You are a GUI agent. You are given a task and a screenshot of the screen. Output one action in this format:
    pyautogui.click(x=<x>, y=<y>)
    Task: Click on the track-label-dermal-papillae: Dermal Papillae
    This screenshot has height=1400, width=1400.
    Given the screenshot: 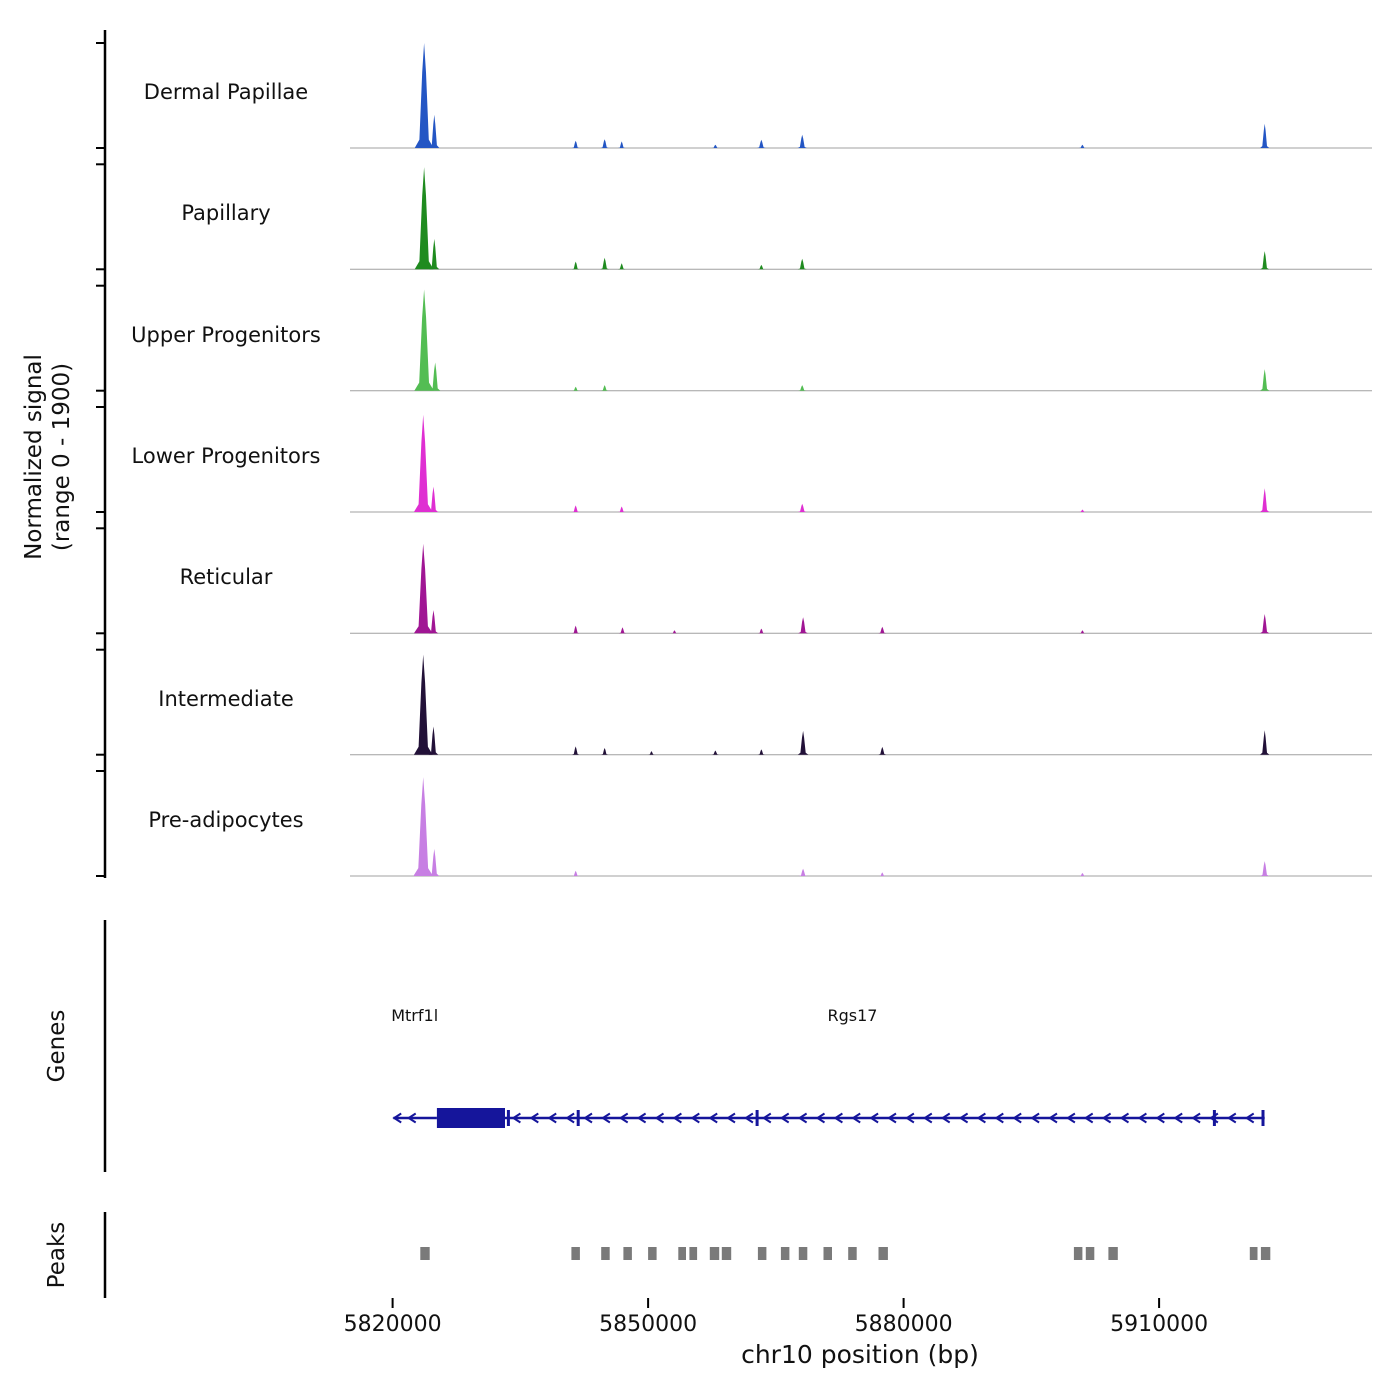 What is the action you would take?
    pyautogui.click(x=226, y=92)
    